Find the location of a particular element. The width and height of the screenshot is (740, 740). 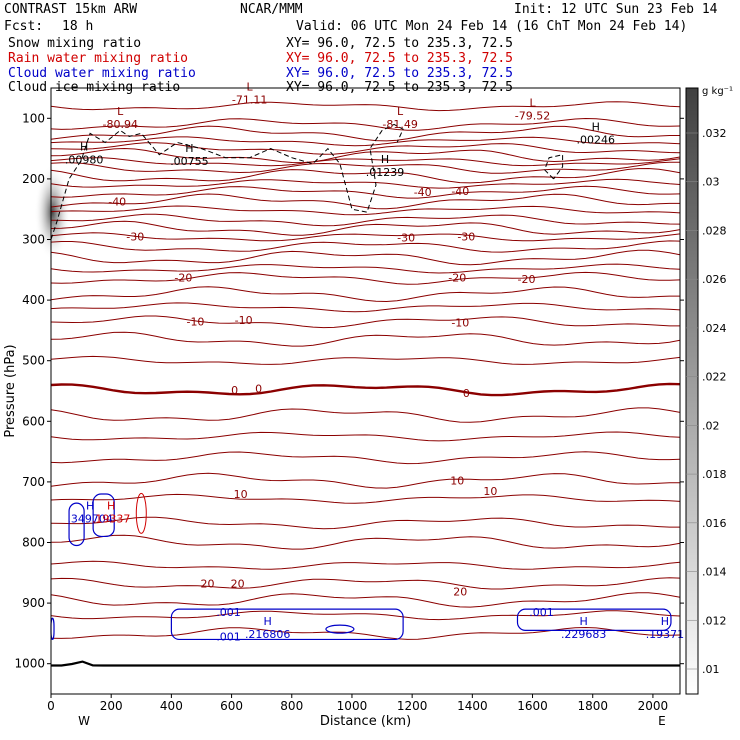

temperature-extremum-value: -79.52 is located at coordinates (532, 115).